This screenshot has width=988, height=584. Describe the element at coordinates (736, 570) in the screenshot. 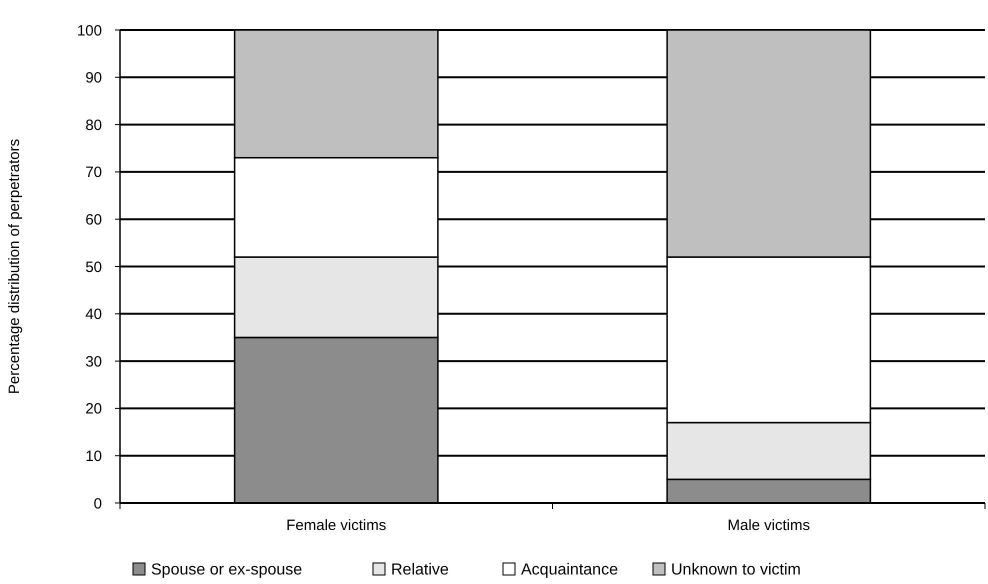

I see `legend-label: Unknown to victim` at that location.